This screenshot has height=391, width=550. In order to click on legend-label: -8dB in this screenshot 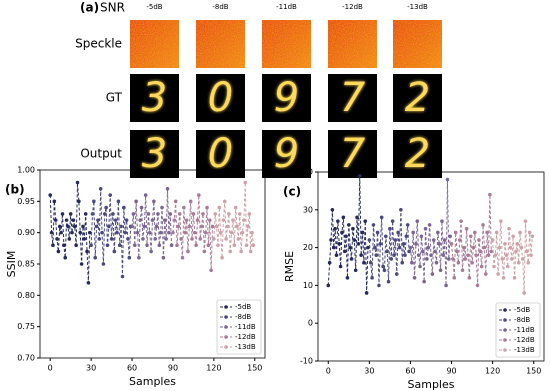, I will do `click(522, 320)`.